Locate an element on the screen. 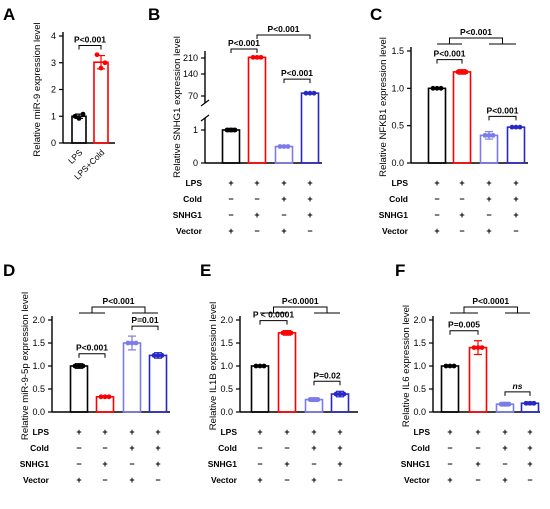  y-tick-label: 0 is located at coordinates (53, 143).